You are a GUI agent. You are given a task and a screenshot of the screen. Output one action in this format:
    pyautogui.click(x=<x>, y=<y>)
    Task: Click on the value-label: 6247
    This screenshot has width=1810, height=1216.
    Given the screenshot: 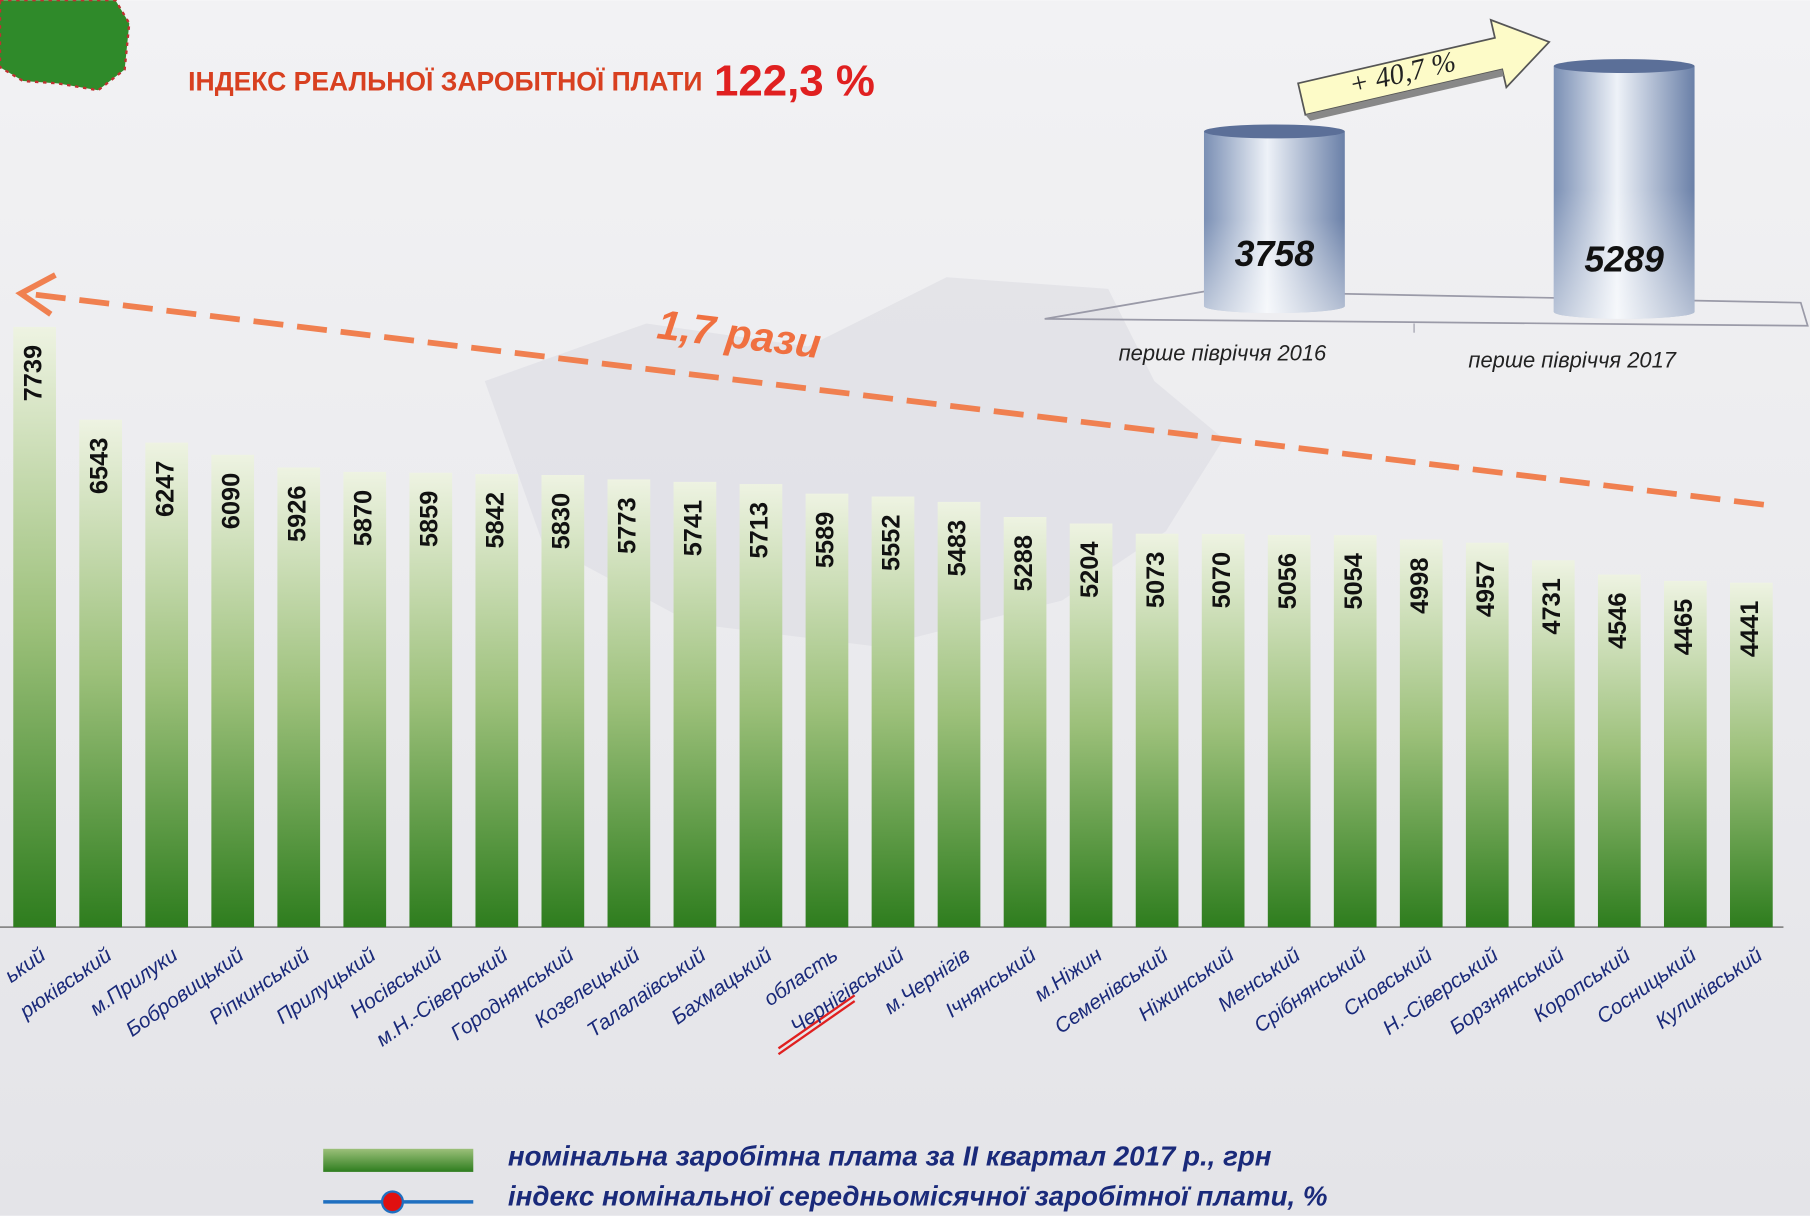 What is the action you would take?
    pyautogui.click(x=165, y=489)
    